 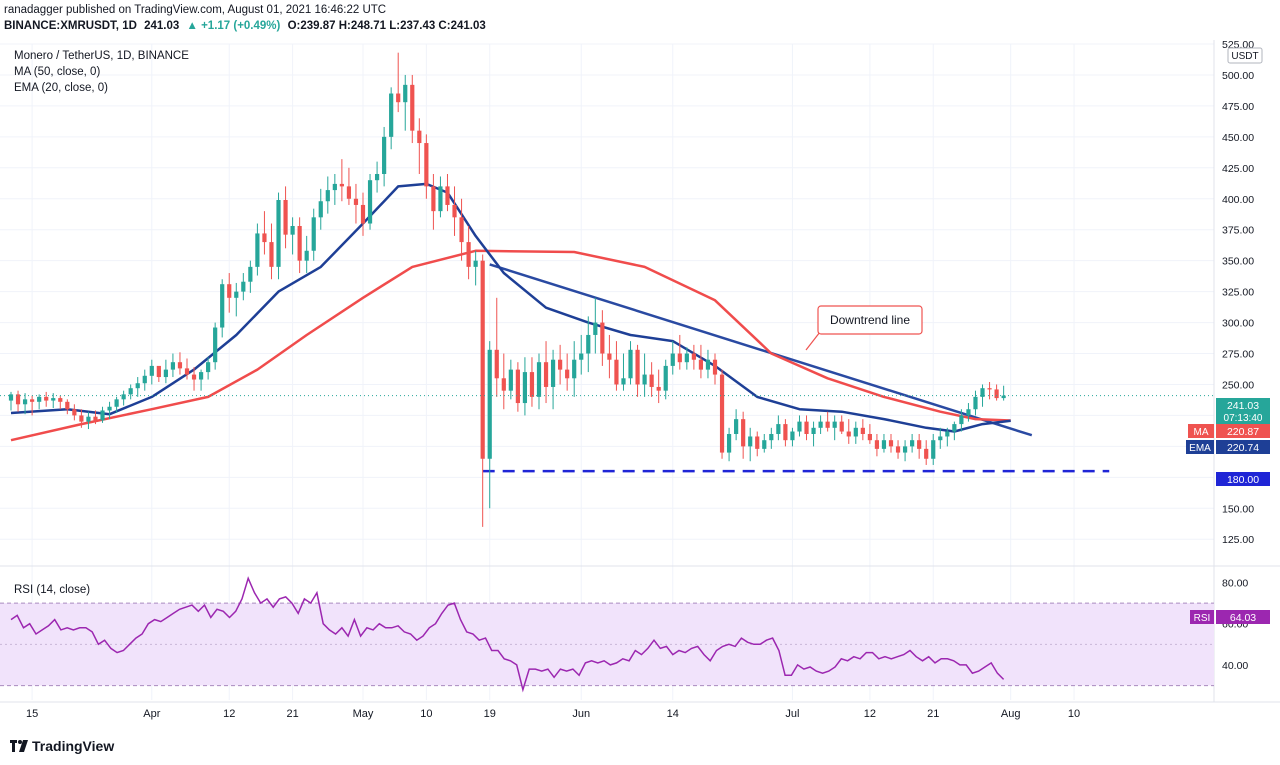 I want to click on symbol-name: BINANCE:XMRUSDT, 1D, so click(x=70, y=26).